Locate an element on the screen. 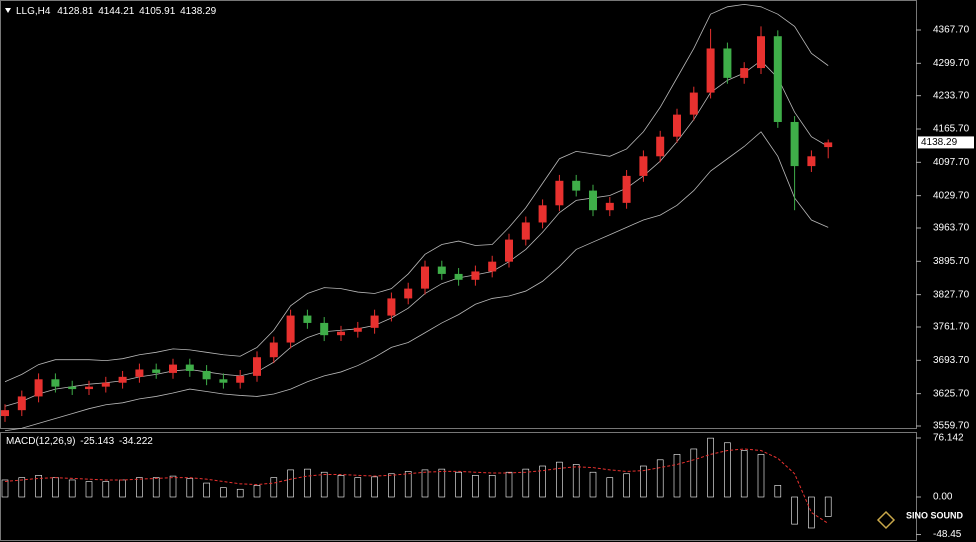  y-tick-label: 76.142 is located at coordinates (948, 438).